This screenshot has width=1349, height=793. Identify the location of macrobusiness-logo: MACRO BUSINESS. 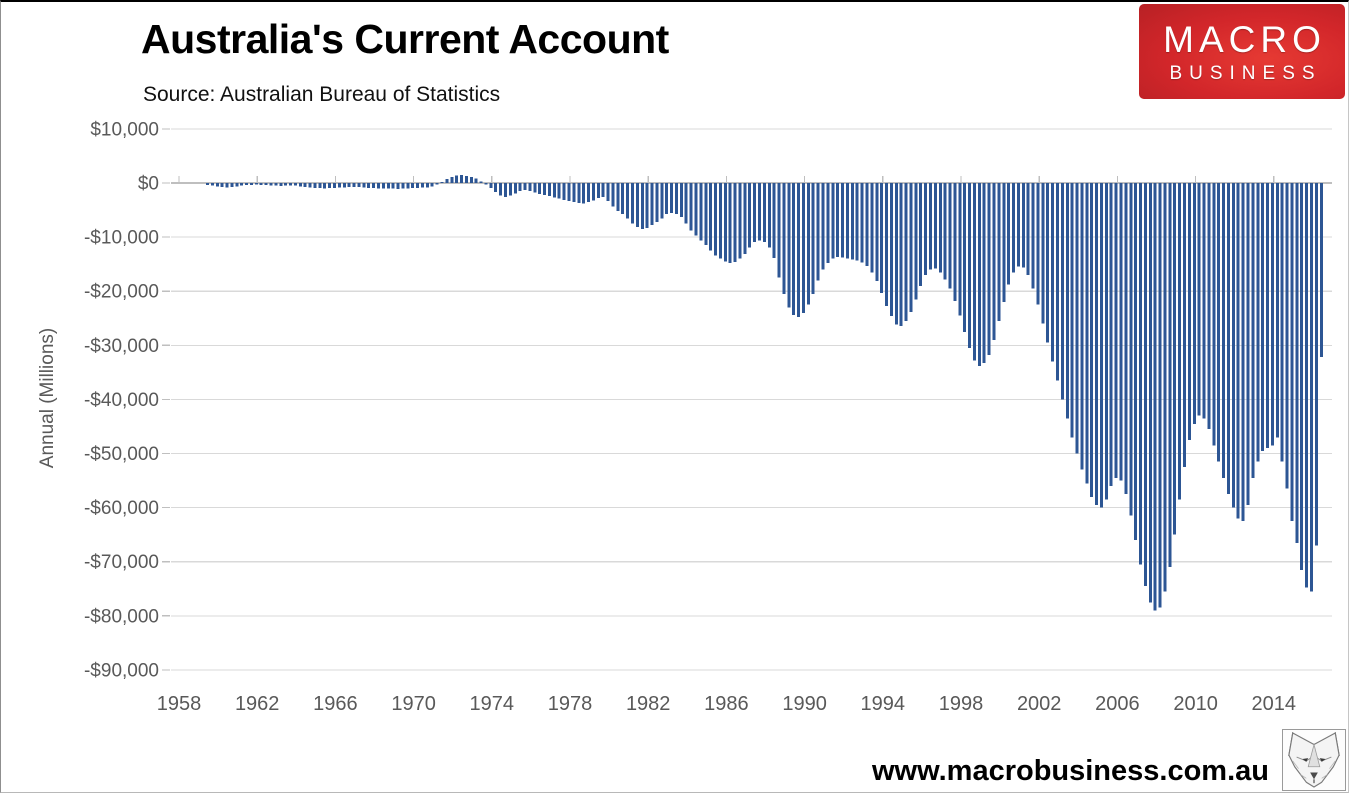
(1242, 51).